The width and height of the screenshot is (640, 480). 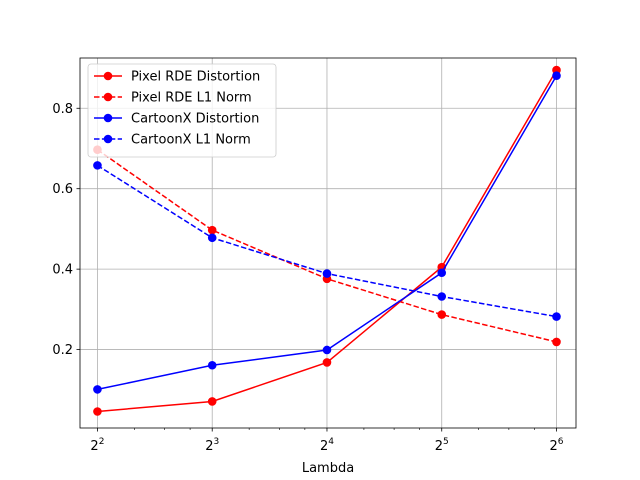 What do you see at coordinates (191, 140) in the screenshot?
I see `legend-label: CartoonX L1 Norm` at bounding box center [191, 140].